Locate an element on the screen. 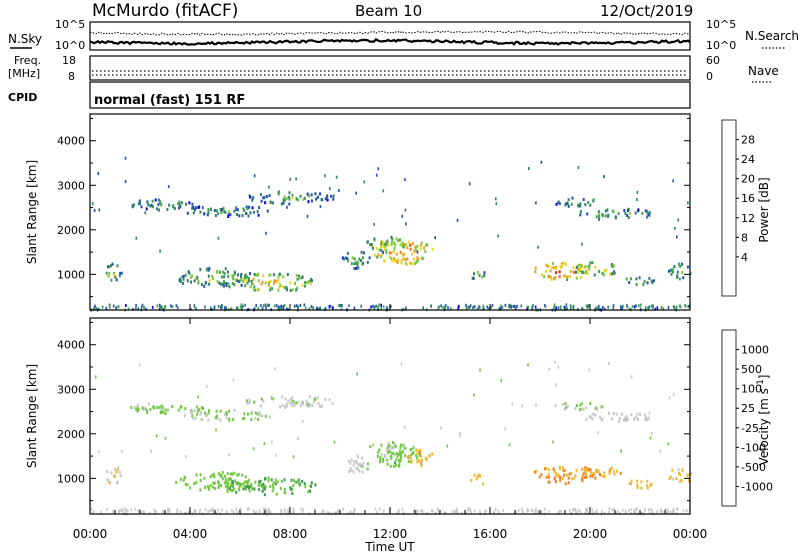 The height and width of the screenshot is (554, 800). colorbar-tick-label: 24 is located at coordinates (748, 159).